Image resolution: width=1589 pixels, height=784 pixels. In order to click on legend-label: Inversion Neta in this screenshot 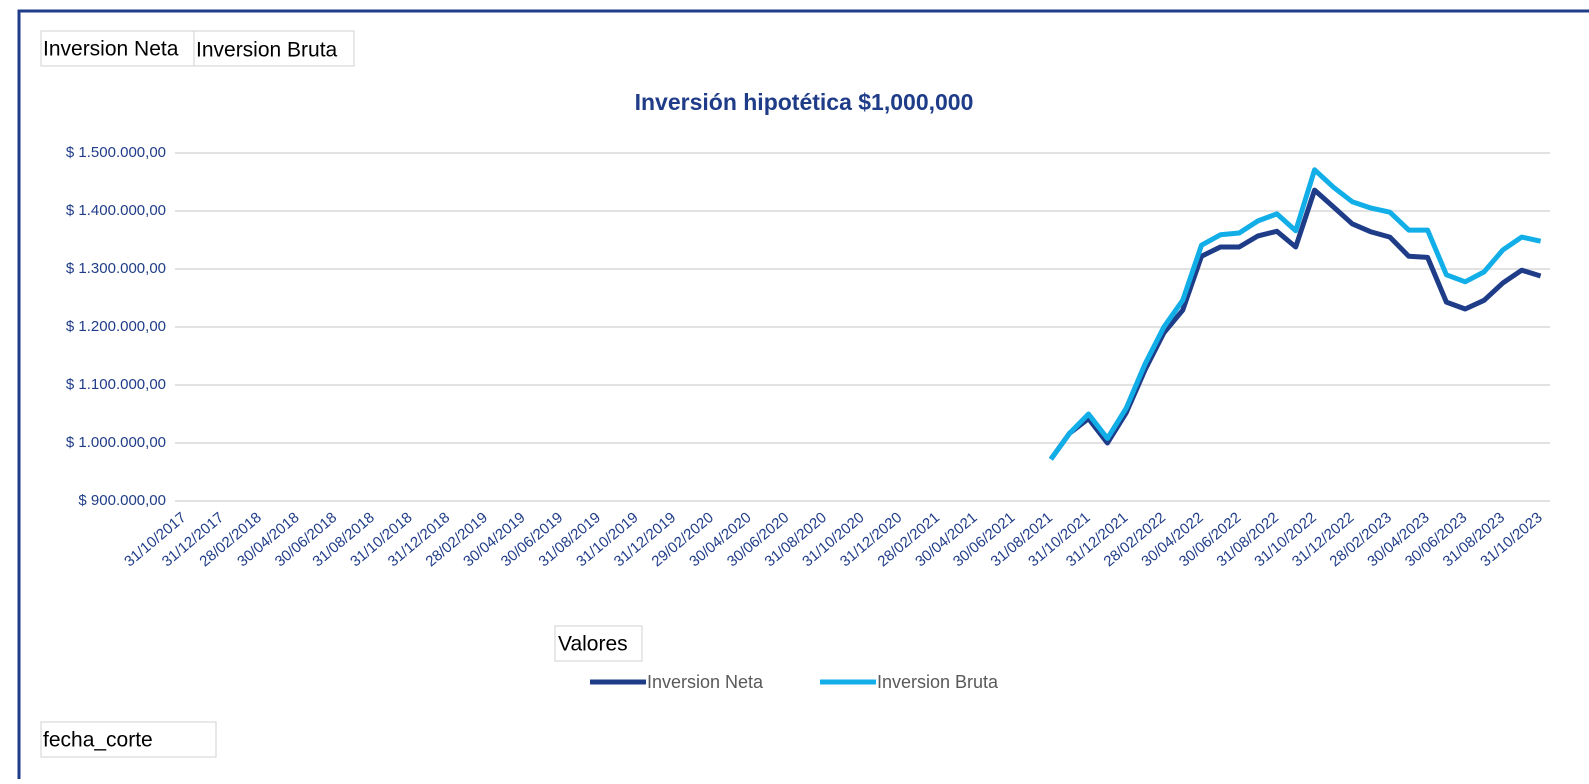, I will do `click(705, 682)`.